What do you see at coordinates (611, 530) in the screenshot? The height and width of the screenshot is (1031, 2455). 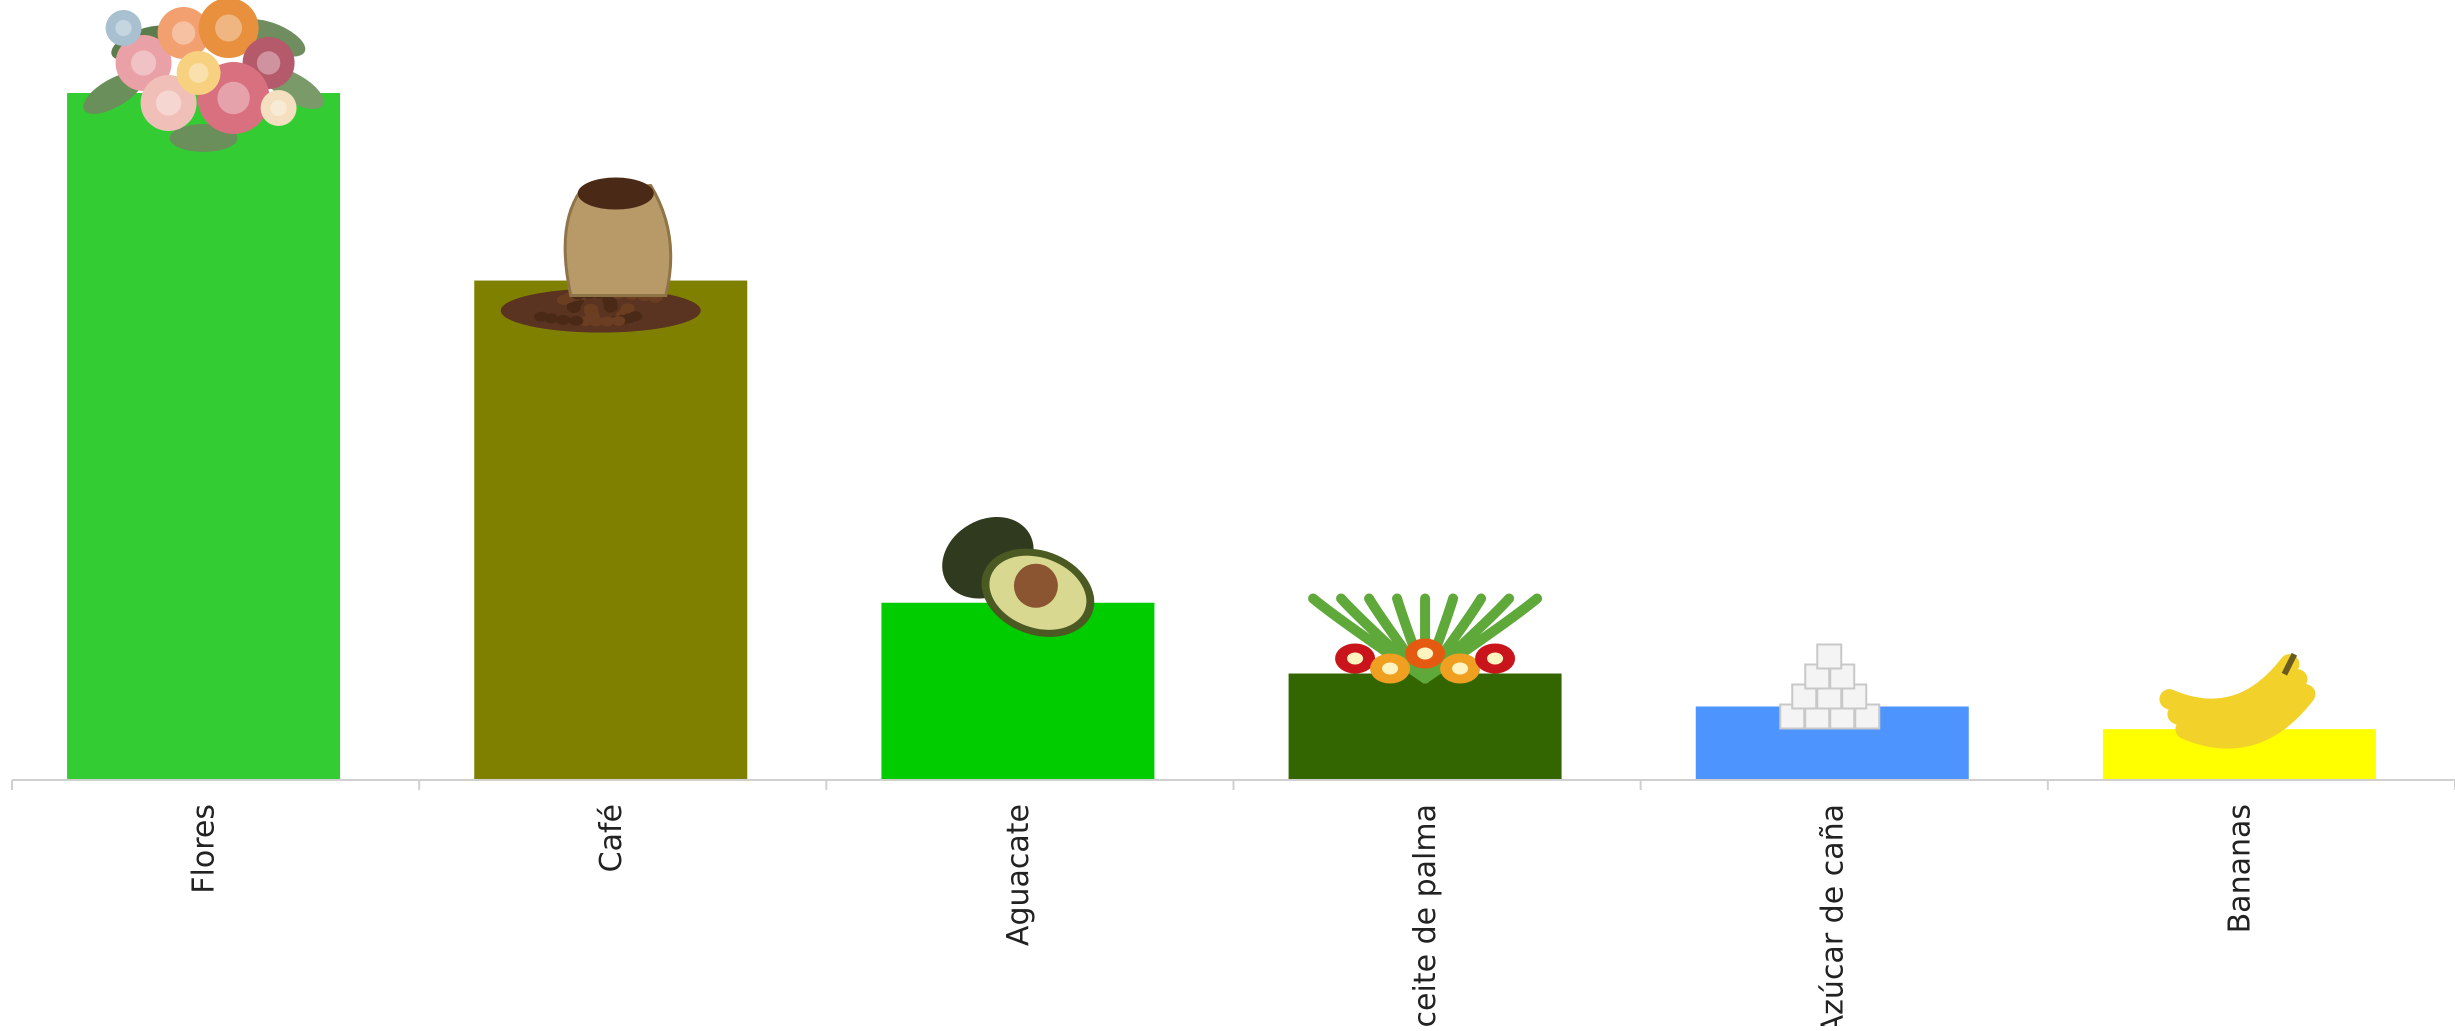 I see `bar-cafe` at bounding box center [611, 530].